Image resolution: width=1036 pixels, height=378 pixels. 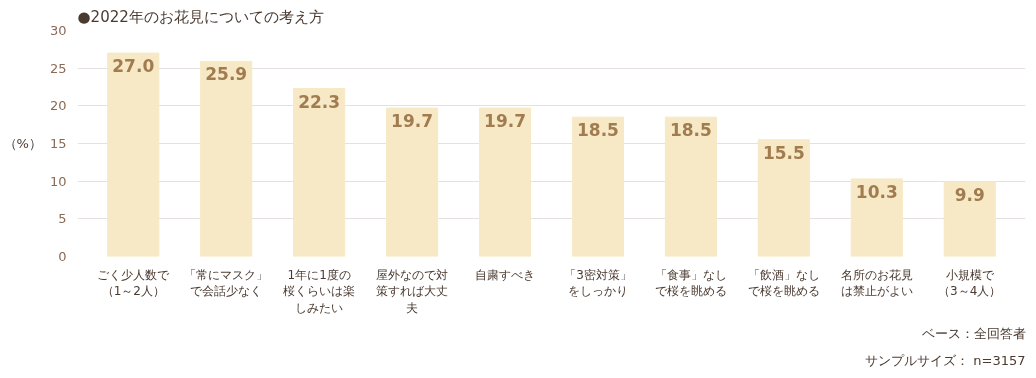 I want to click on x-tick-label: 自粛すべき, so click(x=505, y=274).